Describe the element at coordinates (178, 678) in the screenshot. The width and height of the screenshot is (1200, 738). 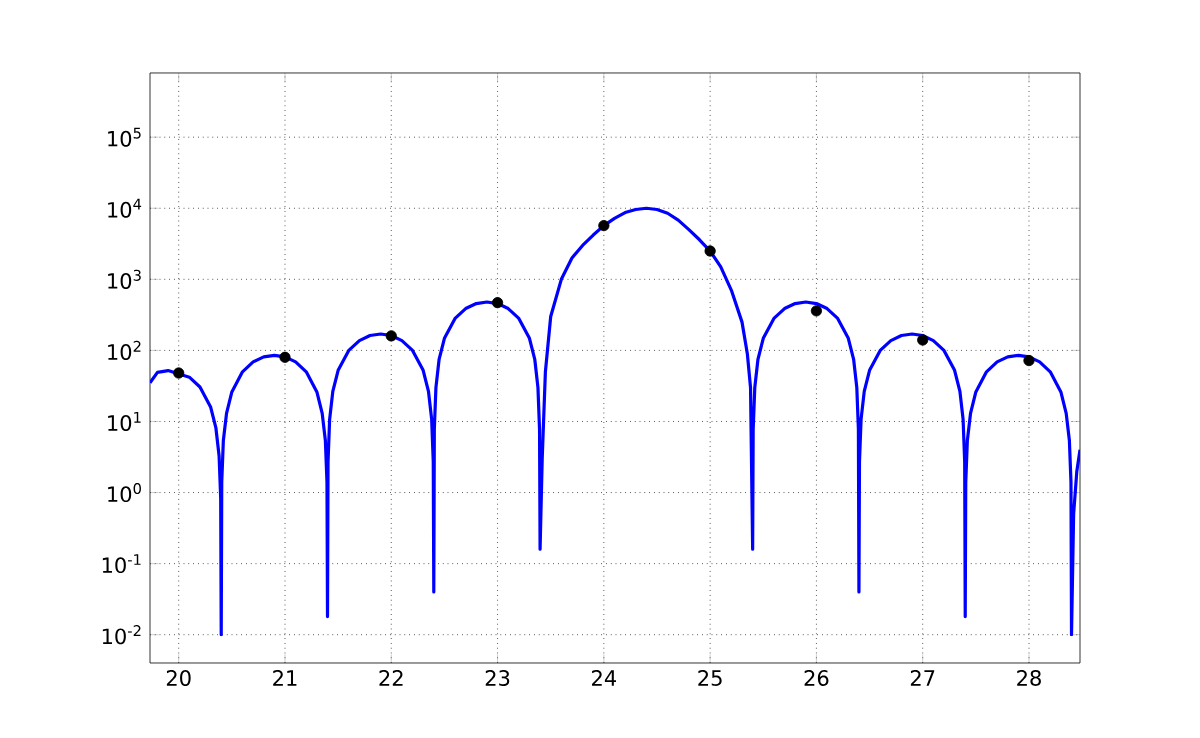
I see `x-tick-label: 20` at that location.